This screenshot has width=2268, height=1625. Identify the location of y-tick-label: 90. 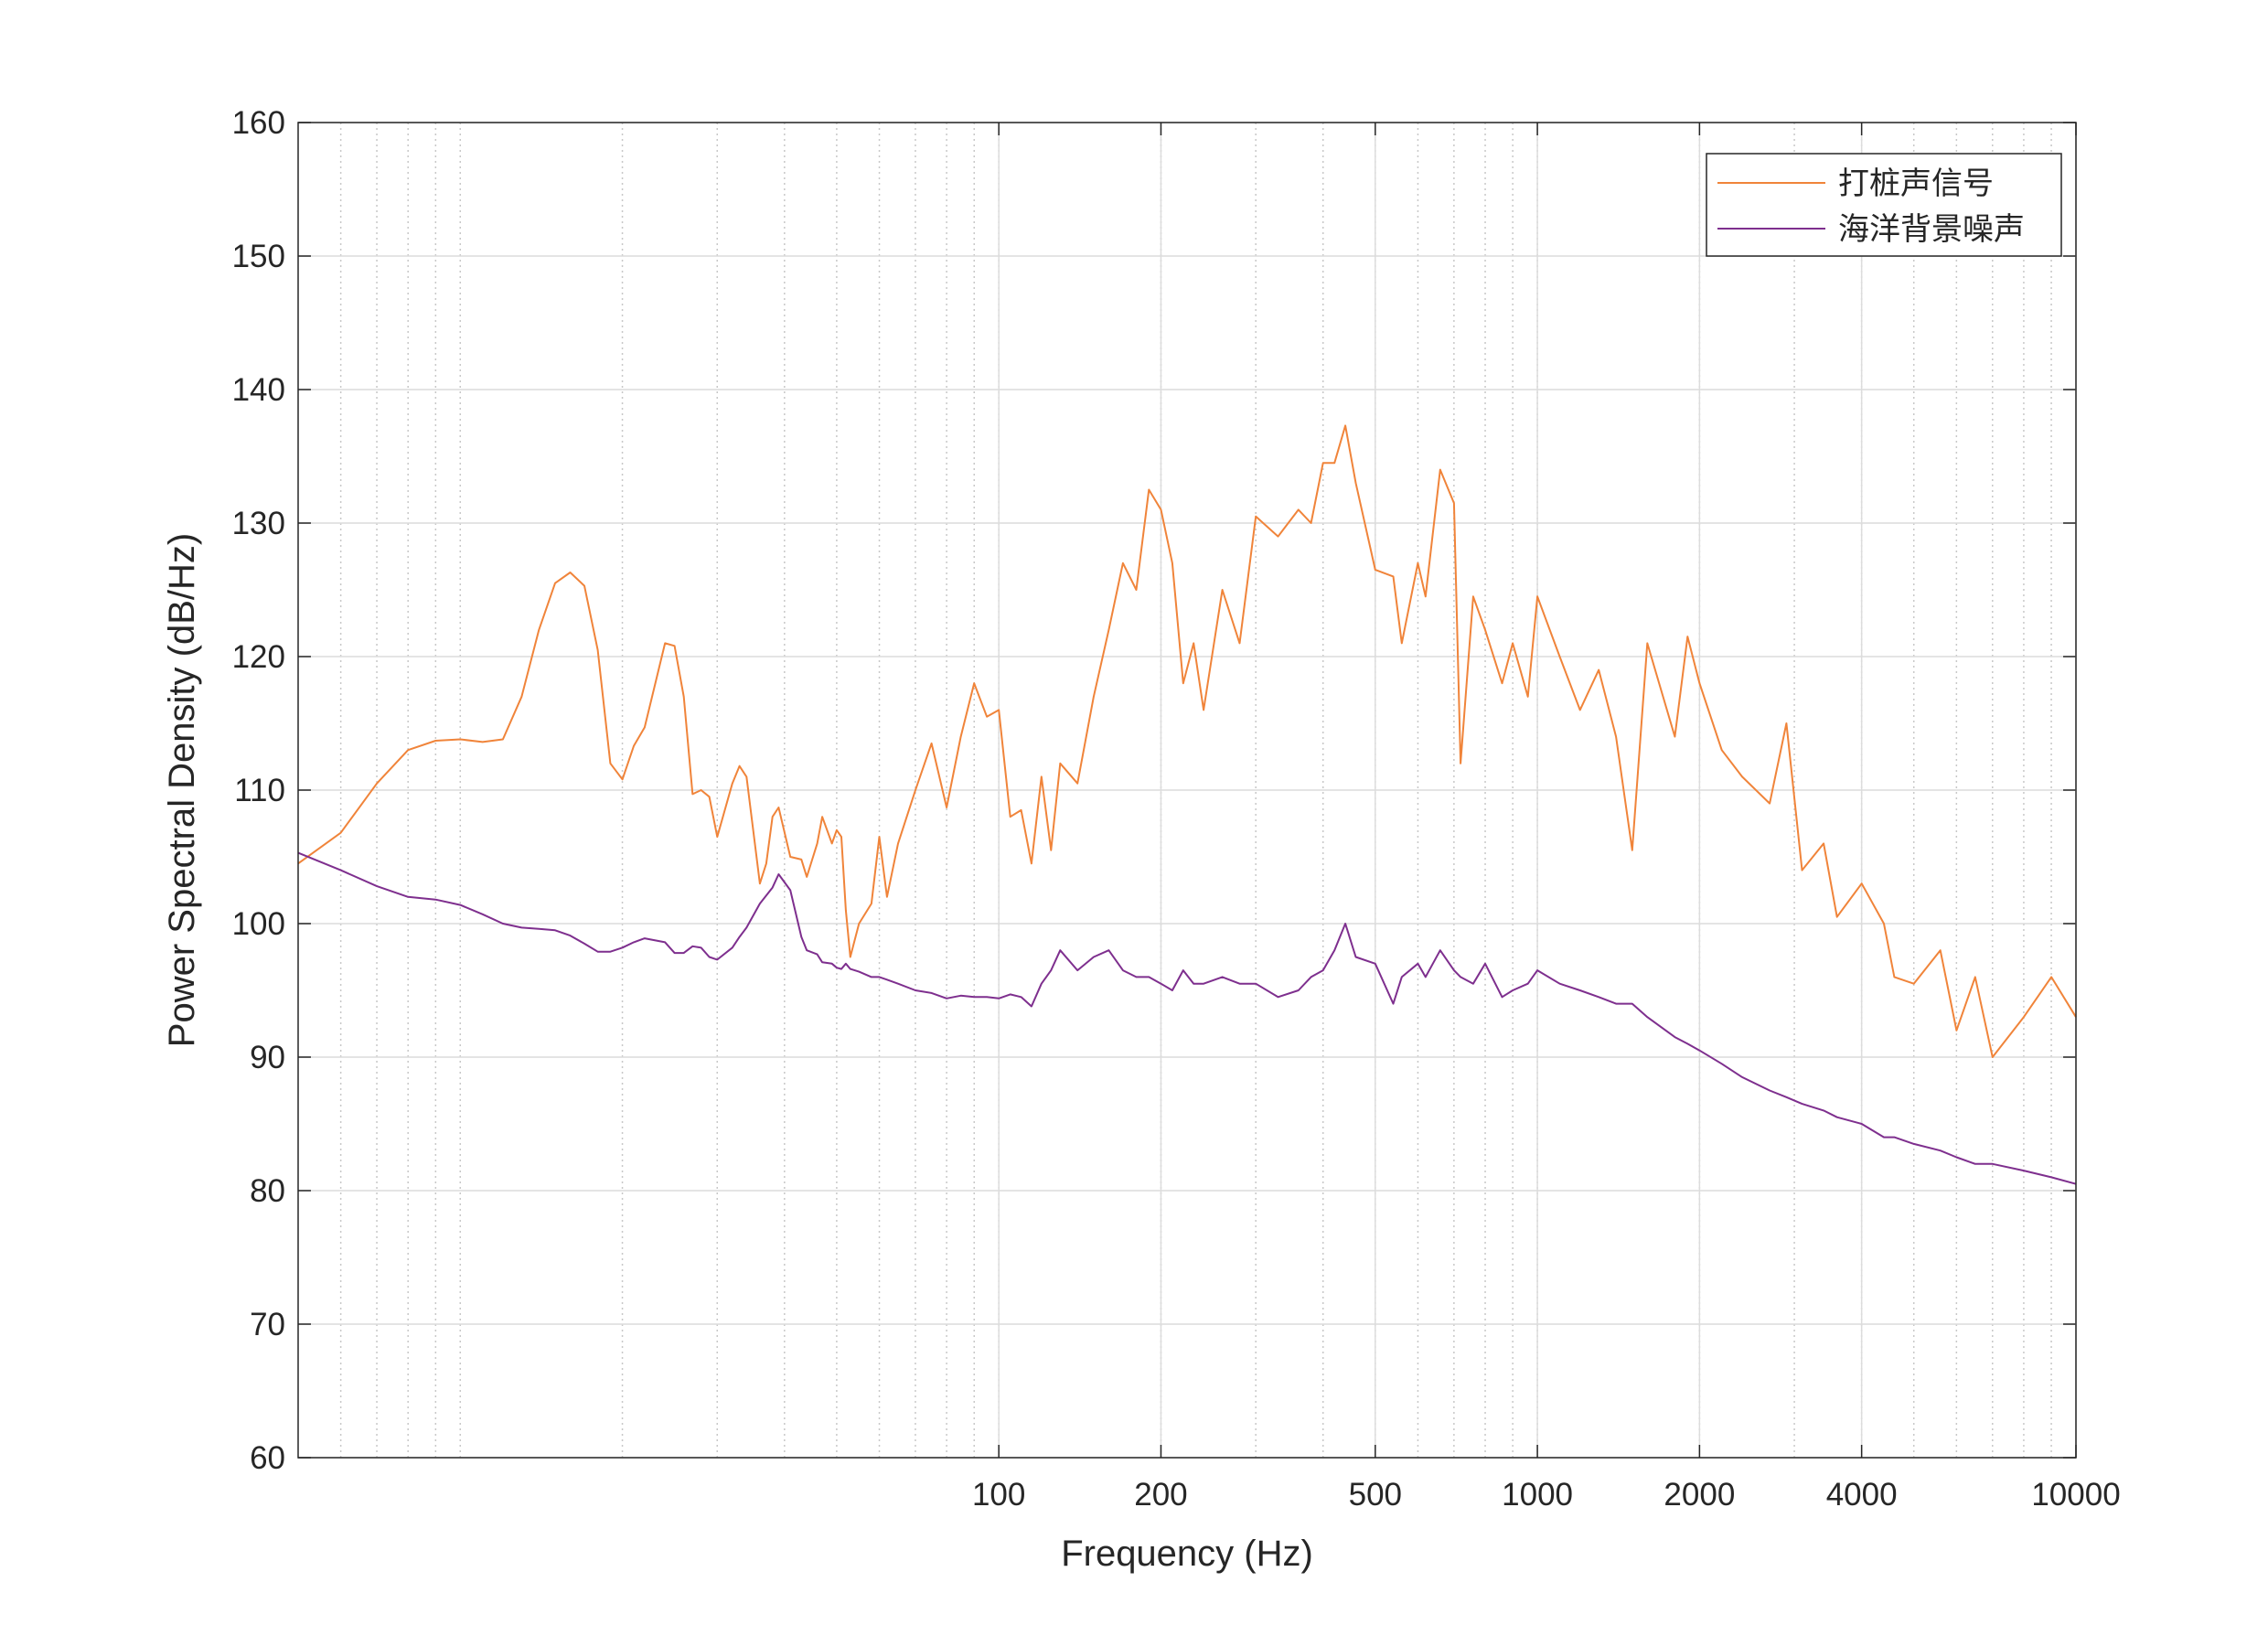
(267, 1057).